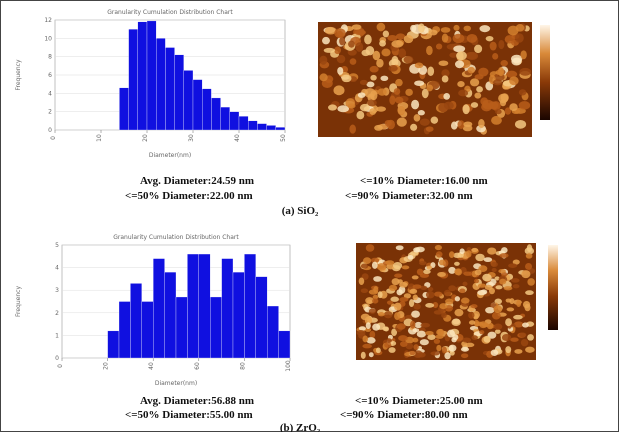 Image resolution: width=619 pixels, height=432 pixels. I want to click on x-axis-label: Diameter(nm), so click(176, 383).